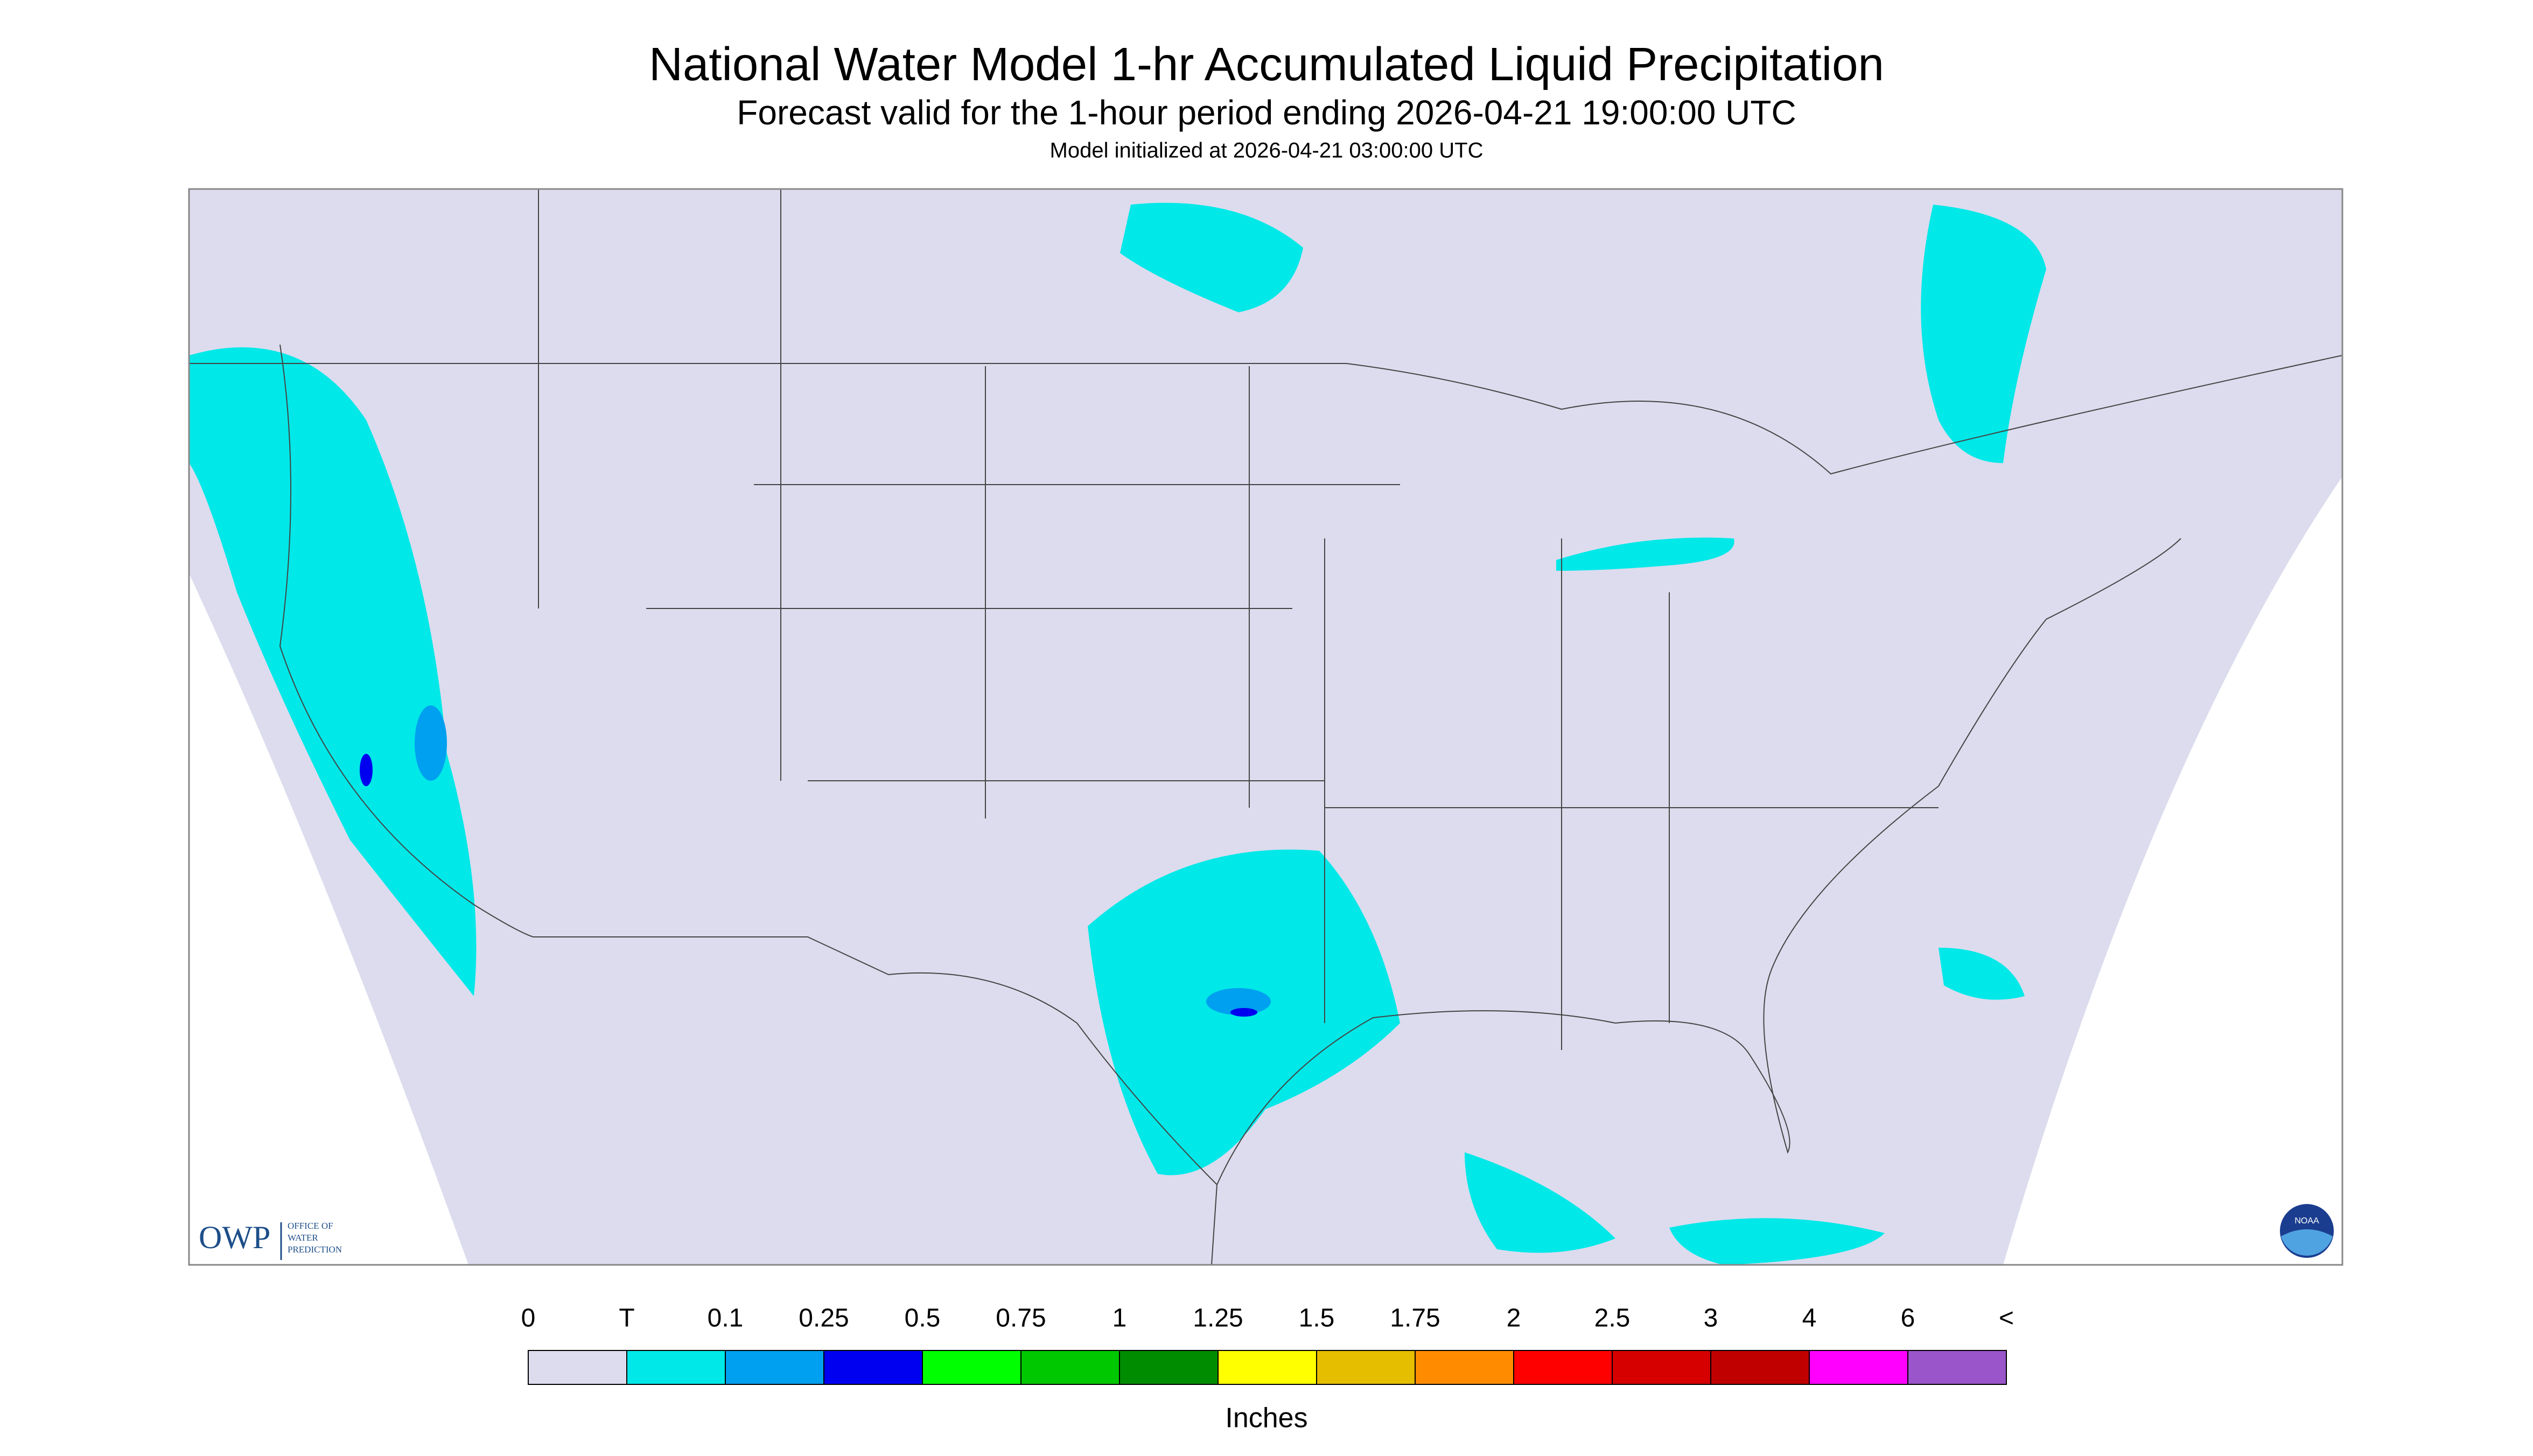  I want to click on colorbar: 0 T 0.1 0.25 0.5 0.75 1 1.25 1.5 1.75 2 2.5 3 4 6 <, so click(1267, 1344).